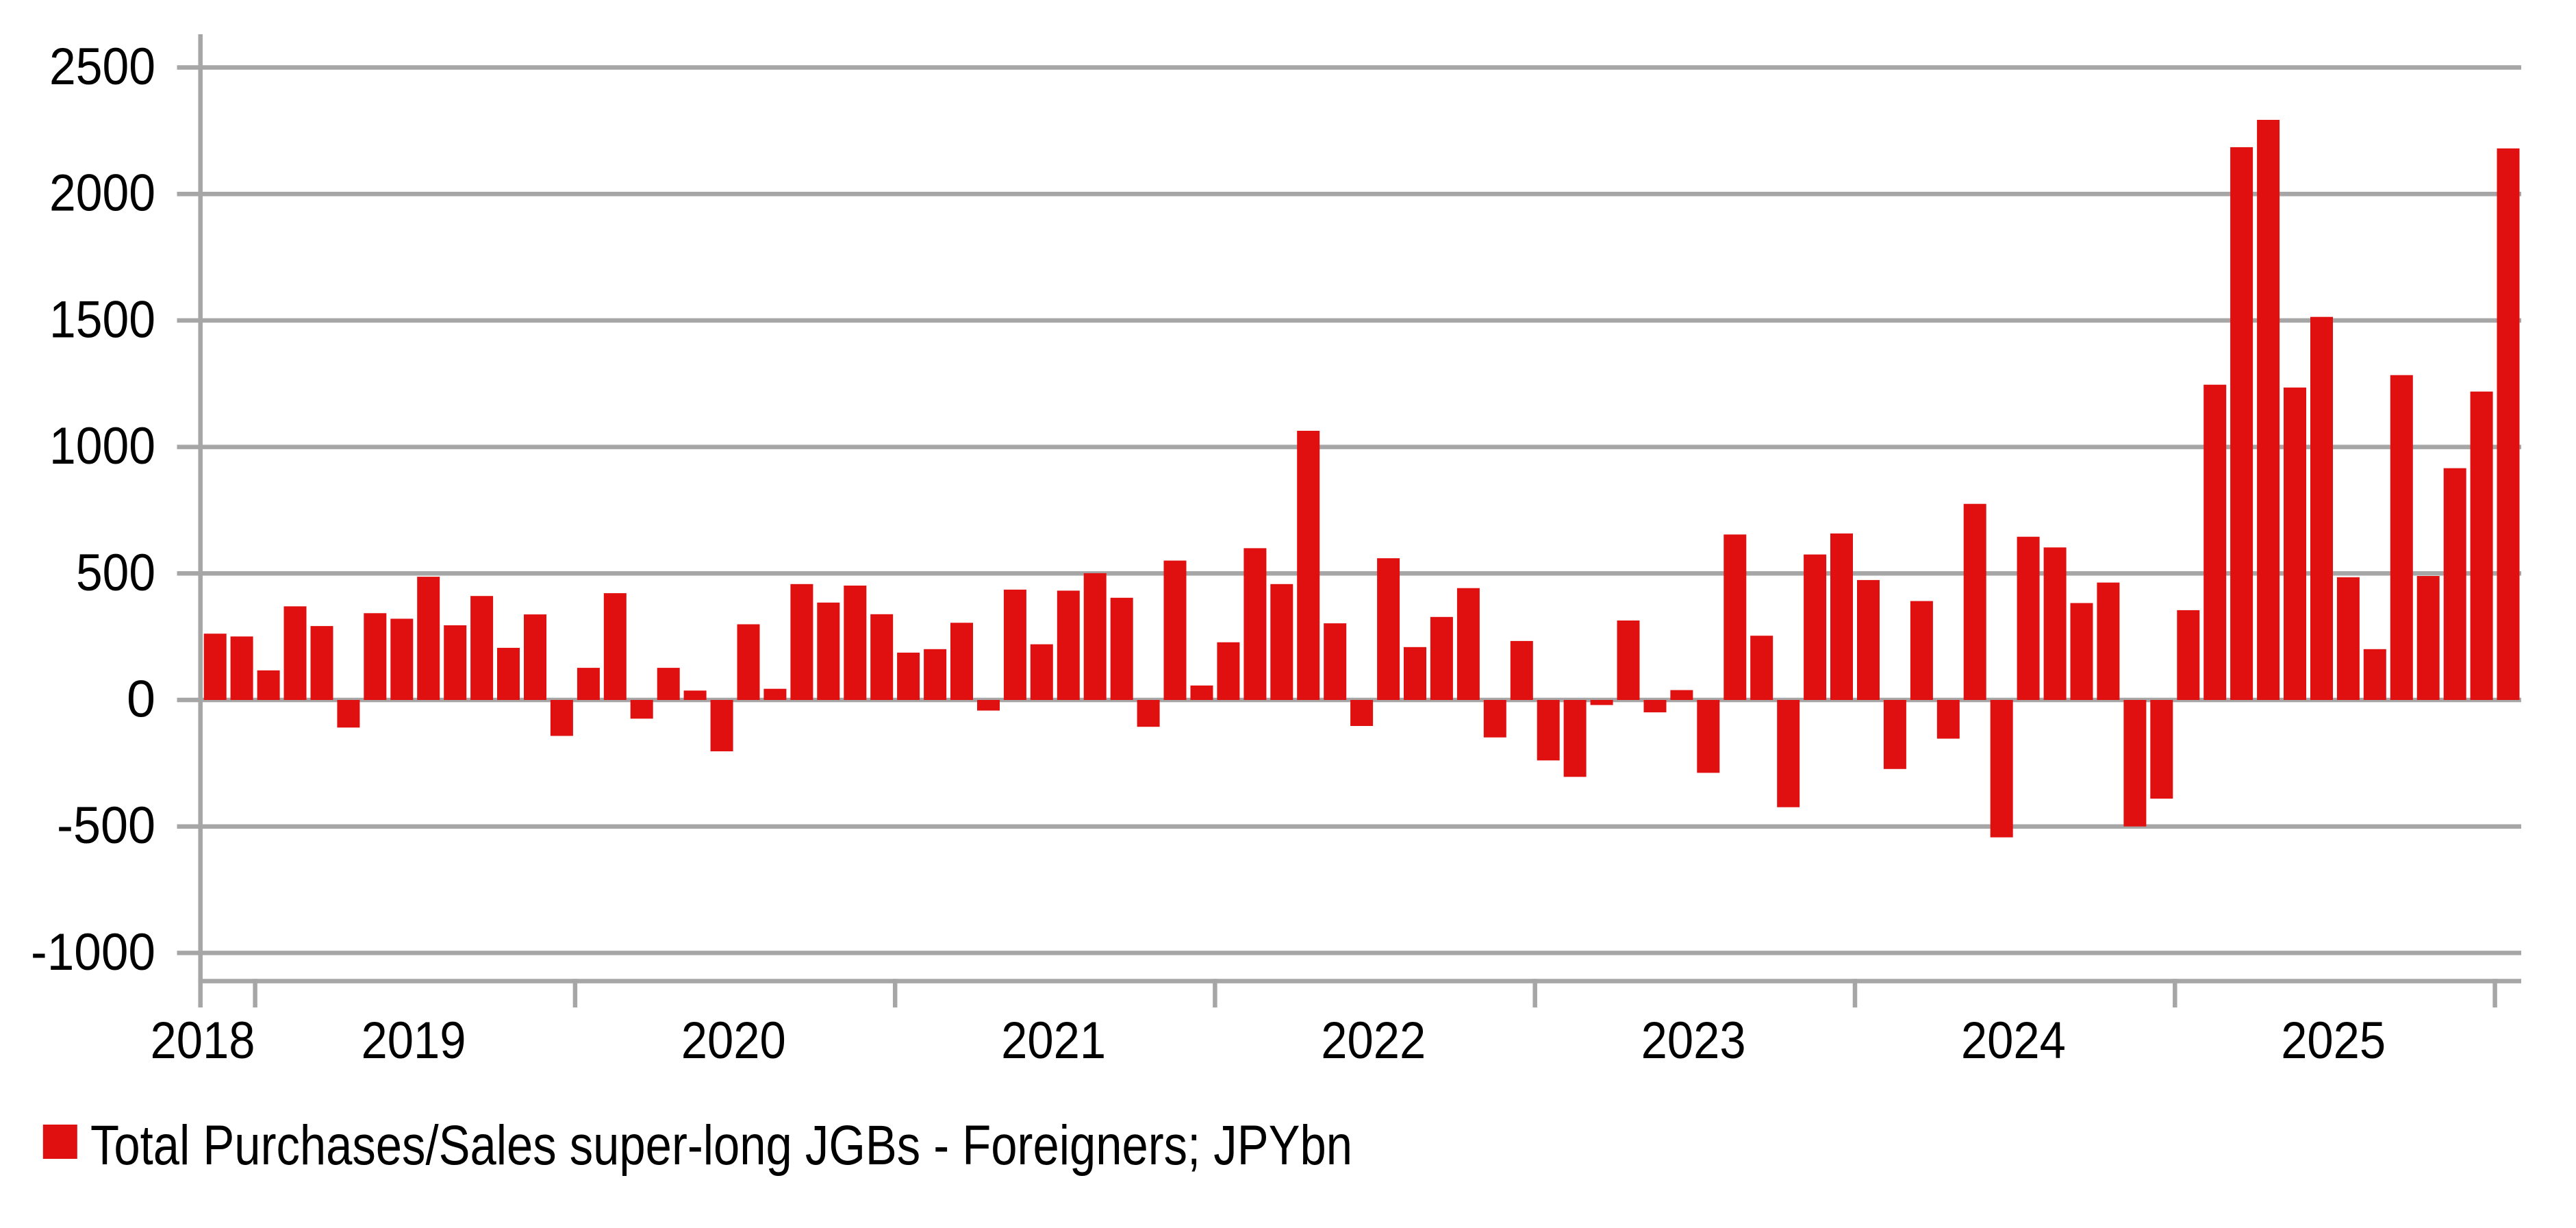  I want to click on svg-text: 2018, so click(203, 1041).